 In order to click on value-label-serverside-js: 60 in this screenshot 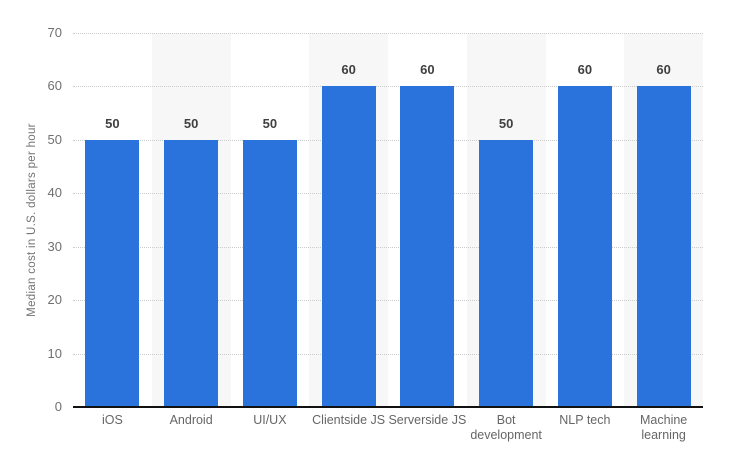, I will do `click(427, 70)`.